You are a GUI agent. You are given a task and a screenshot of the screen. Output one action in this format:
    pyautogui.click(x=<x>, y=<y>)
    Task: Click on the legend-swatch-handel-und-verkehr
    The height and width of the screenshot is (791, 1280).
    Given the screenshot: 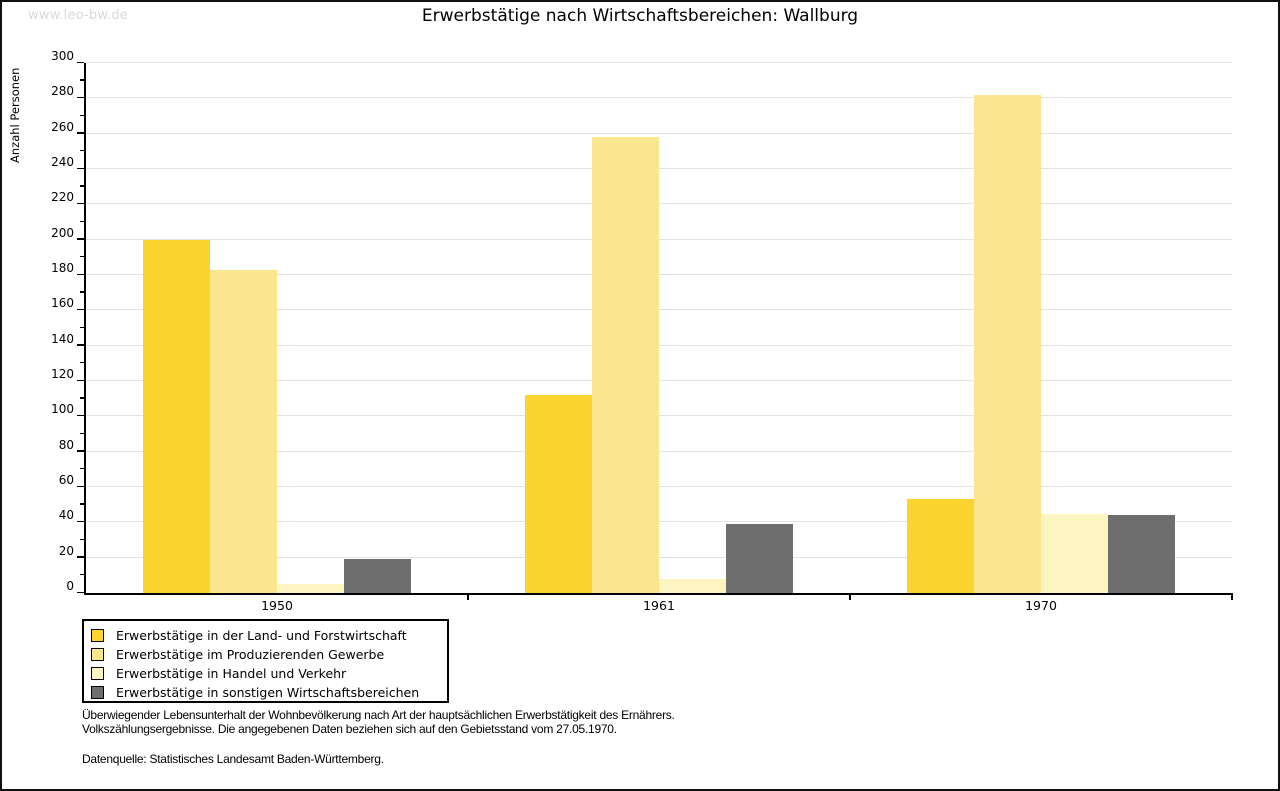 What is the action you would take?
    pyautogui.click(x=97, y=673)
    